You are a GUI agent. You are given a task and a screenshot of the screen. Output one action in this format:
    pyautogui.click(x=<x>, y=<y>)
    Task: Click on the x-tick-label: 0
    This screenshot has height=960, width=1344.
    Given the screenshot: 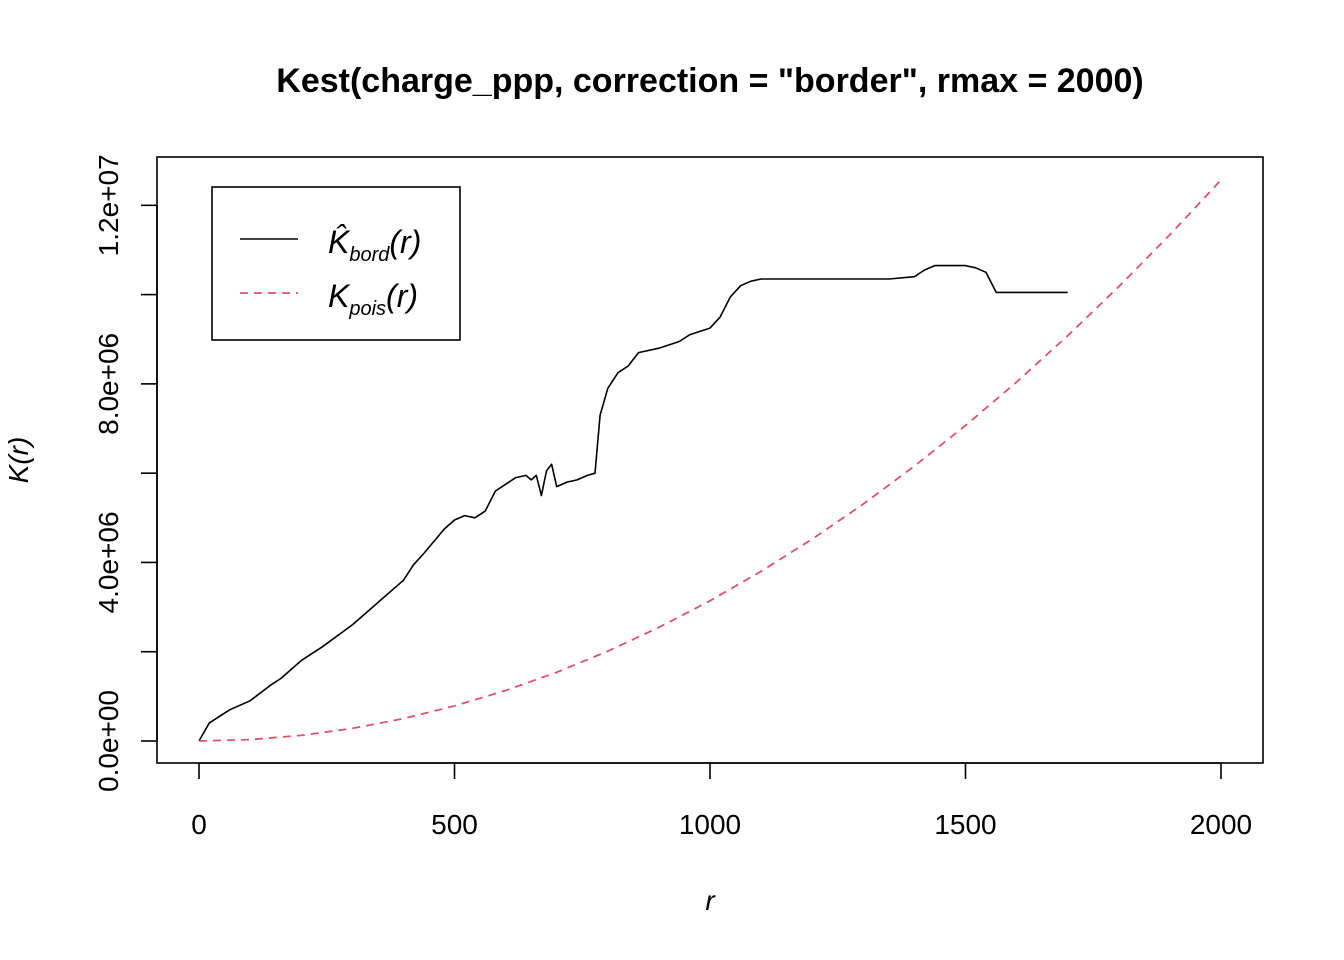 What is the action you would take?
    pyautogui.click(x=199, y=824)
    